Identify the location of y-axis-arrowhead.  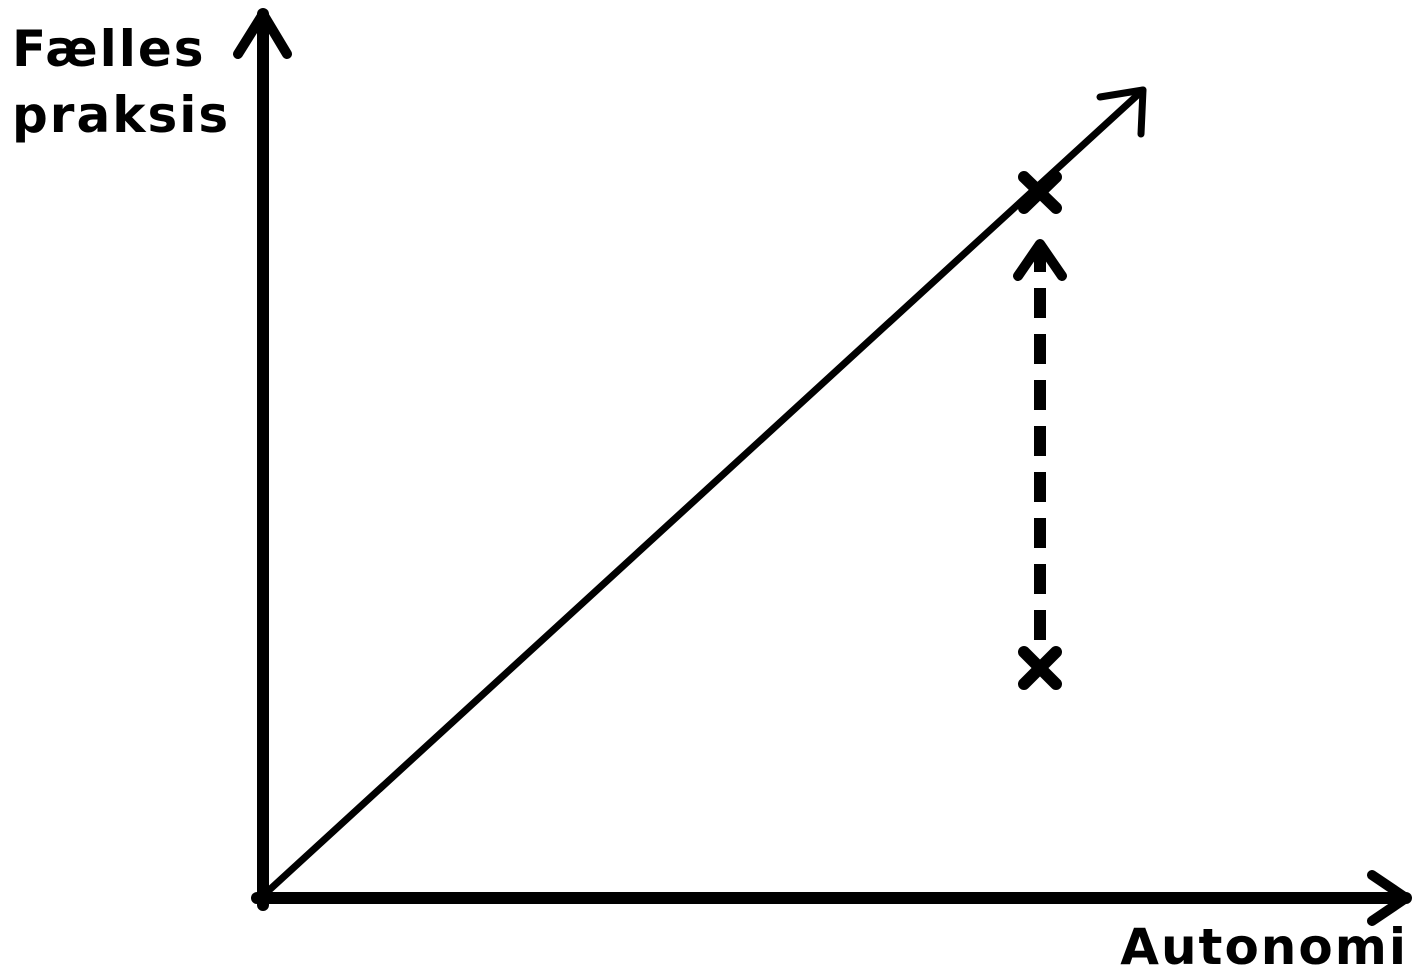
(262, 34).